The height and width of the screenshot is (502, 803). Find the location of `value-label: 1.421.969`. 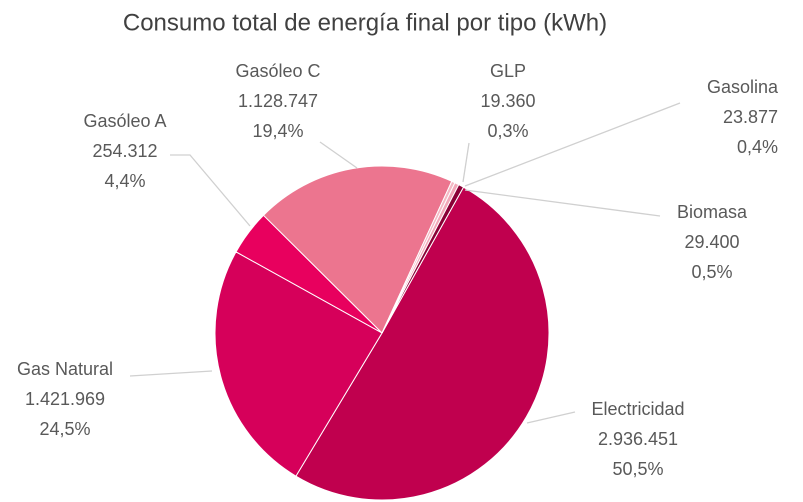

value-label: 1.421.969 is located at coordinates (65, 399).